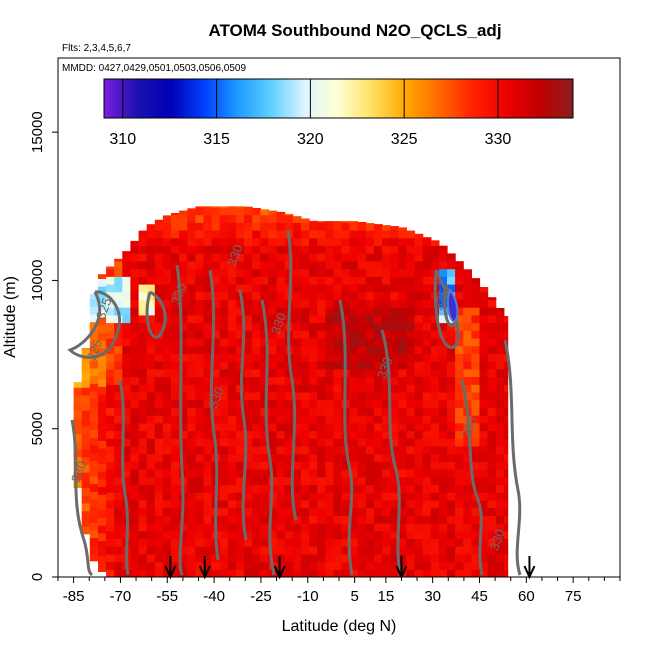  I want to click on chart-title: ATOM4 Southbound N2O_QCLS_adj, so click(354, 30).